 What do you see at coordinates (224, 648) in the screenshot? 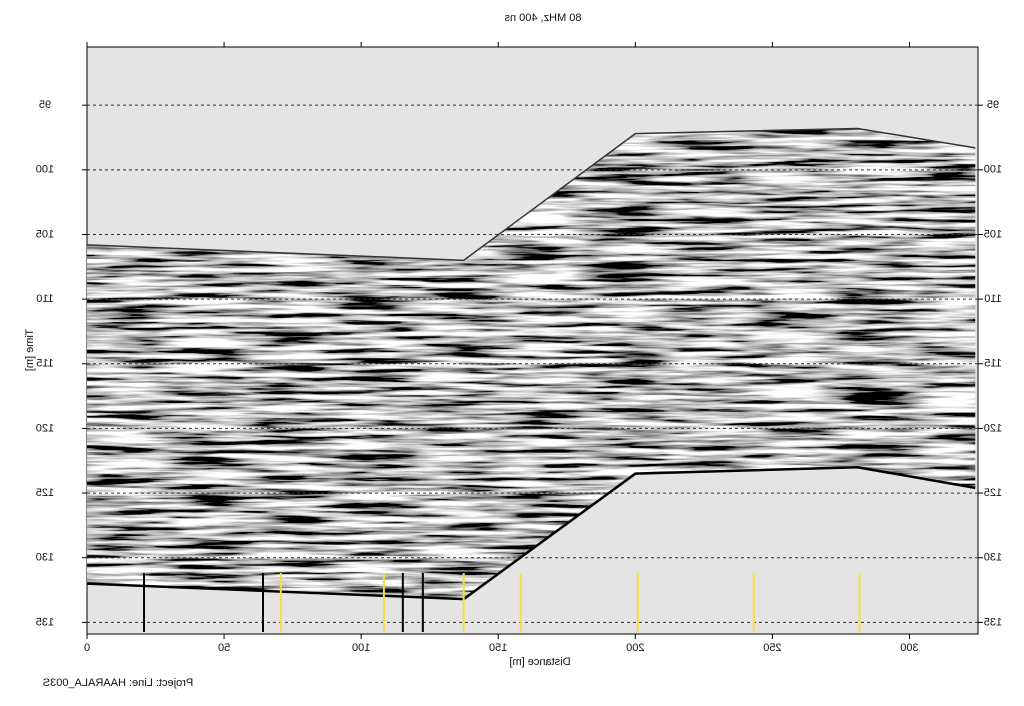
I see `x-tick-label: 50` at bounding box center [224, 648].